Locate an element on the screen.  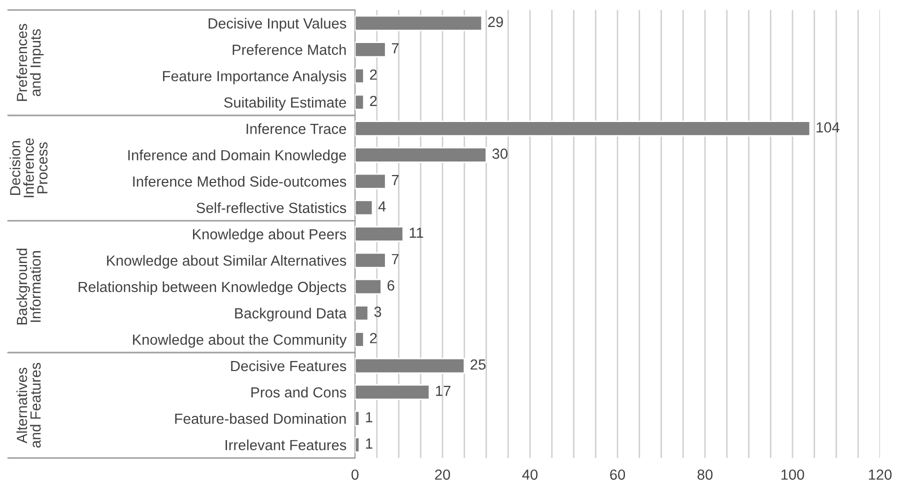
text: Alternatives and Features is located at coordinates (28, 405).